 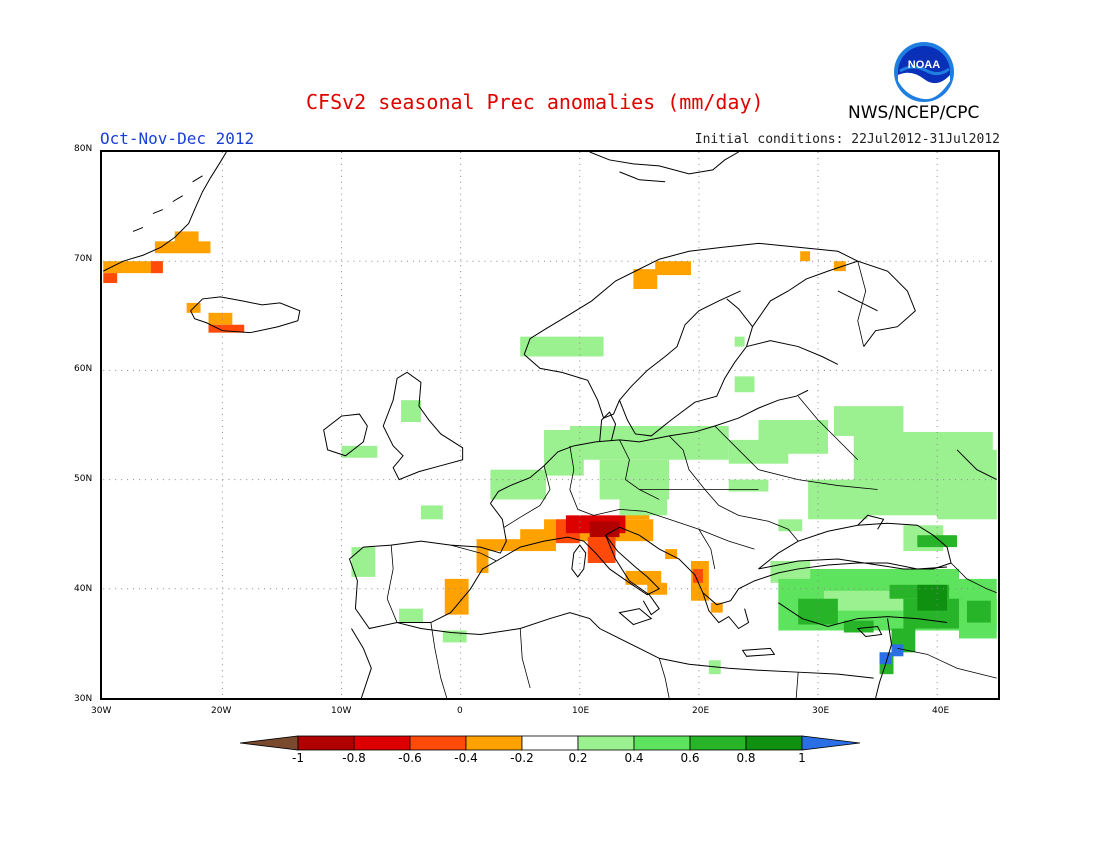 I want to click on x-tick-label: 20W, so click(x=221, y=711).